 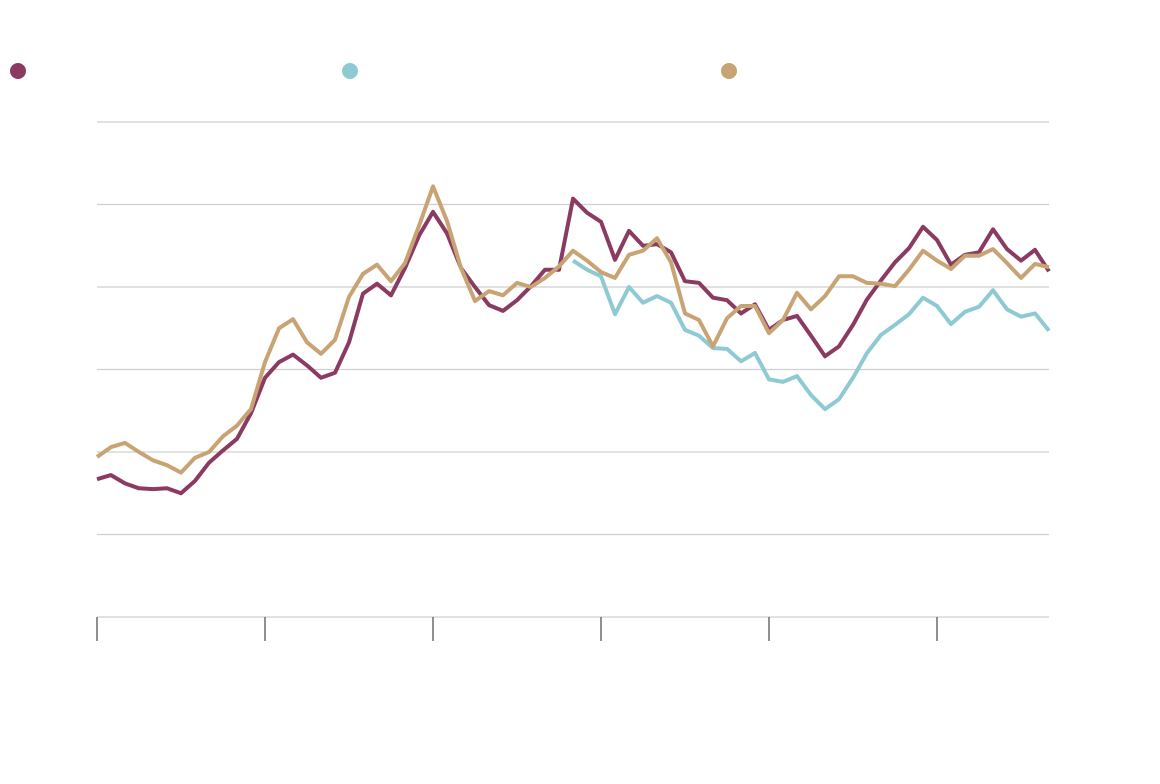 I want to click on series-line, so click(x=811, y=335).